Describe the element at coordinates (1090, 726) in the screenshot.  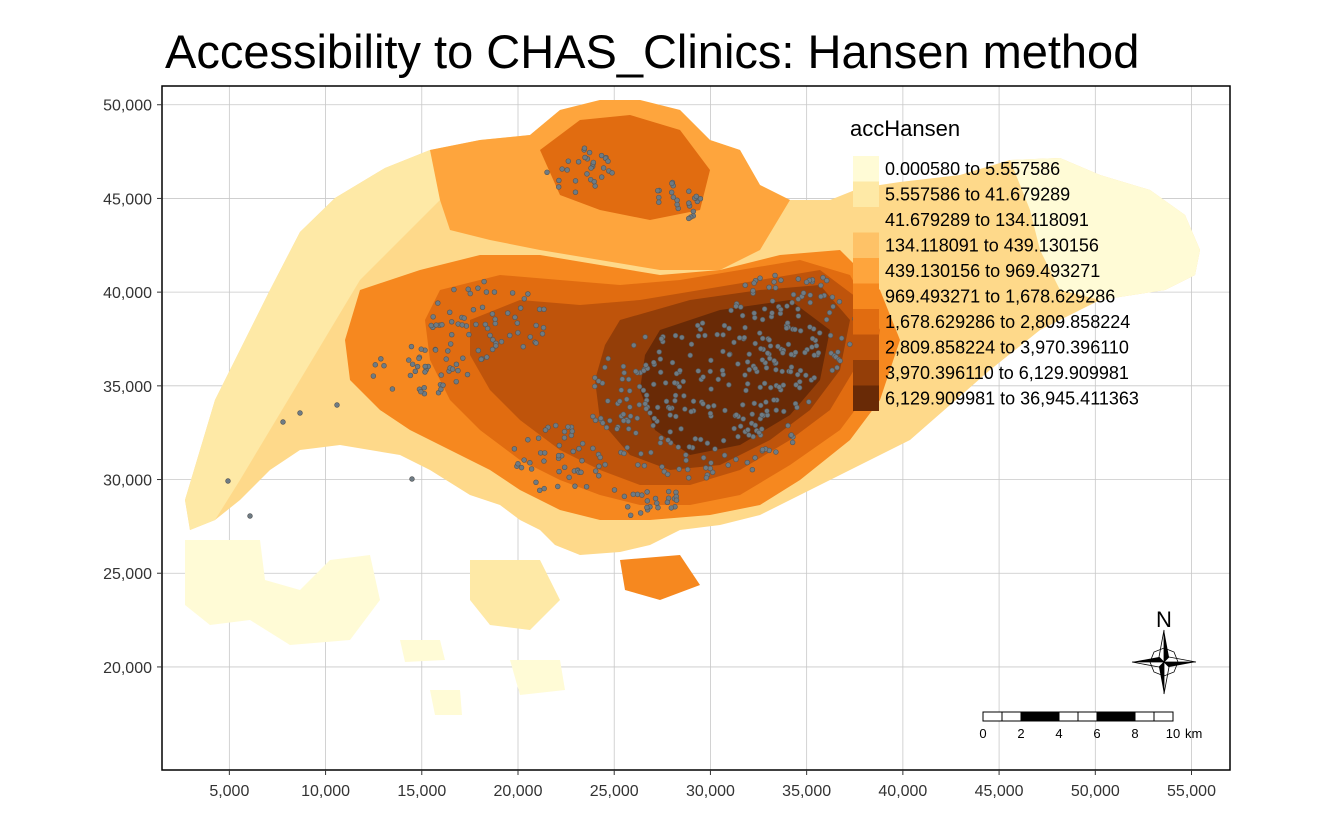
I see `scale-bar: 0 2 4 6 8 10 km` at that location.